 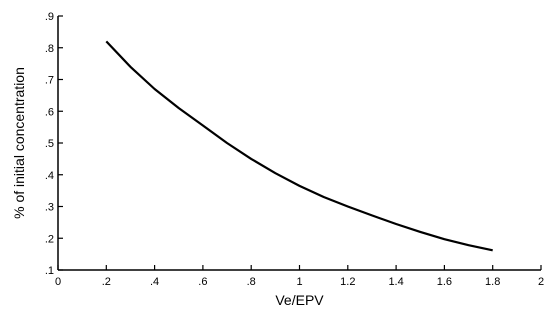 What do you see at coordinates (395, 282) in the screenshot?
I see `x-tick-label: 1.4` at bounding box center [395, 282].